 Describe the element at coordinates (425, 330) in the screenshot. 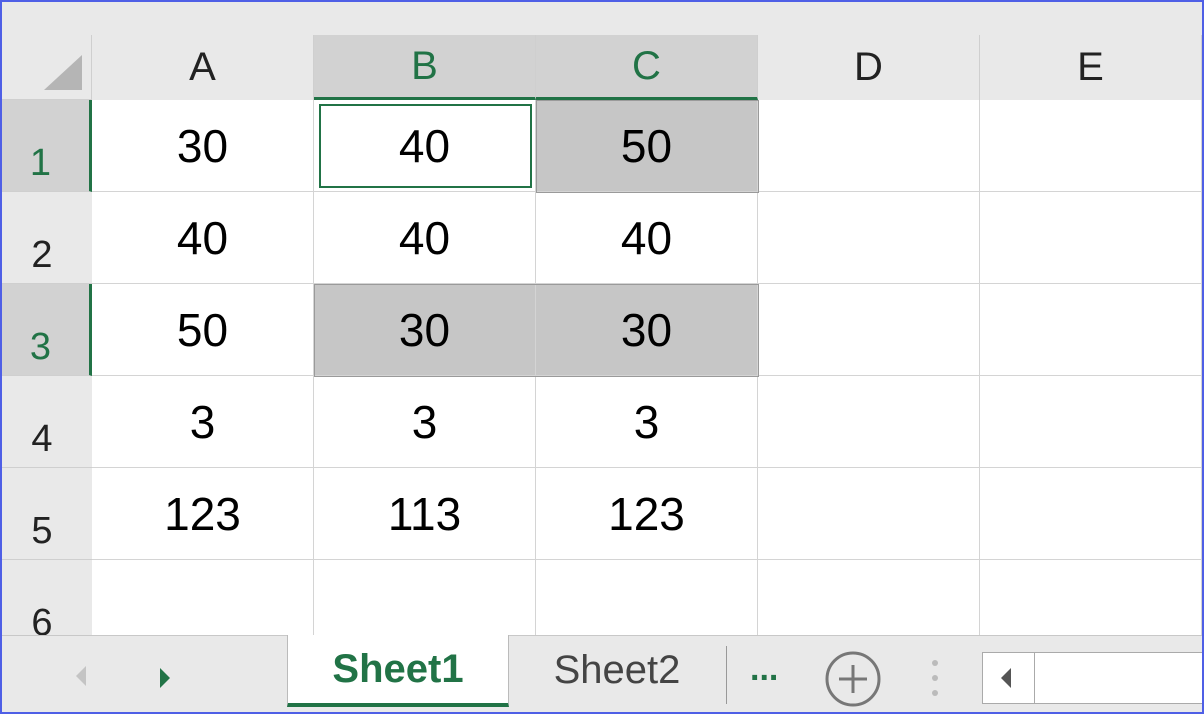

I see `cell-b3: 30` at that location.